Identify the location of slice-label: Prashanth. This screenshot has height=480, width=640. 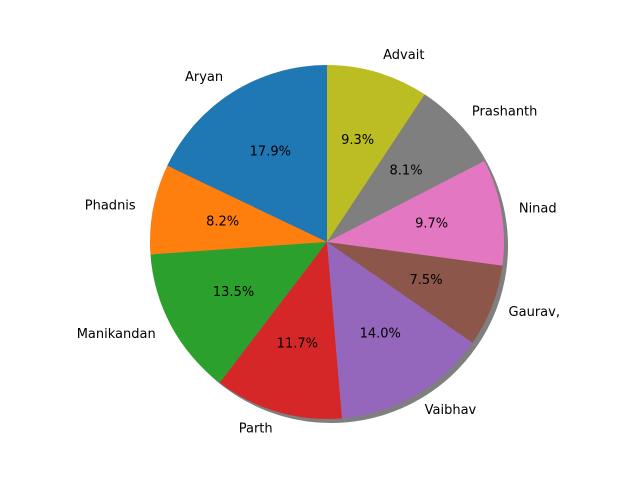
(504, 111).